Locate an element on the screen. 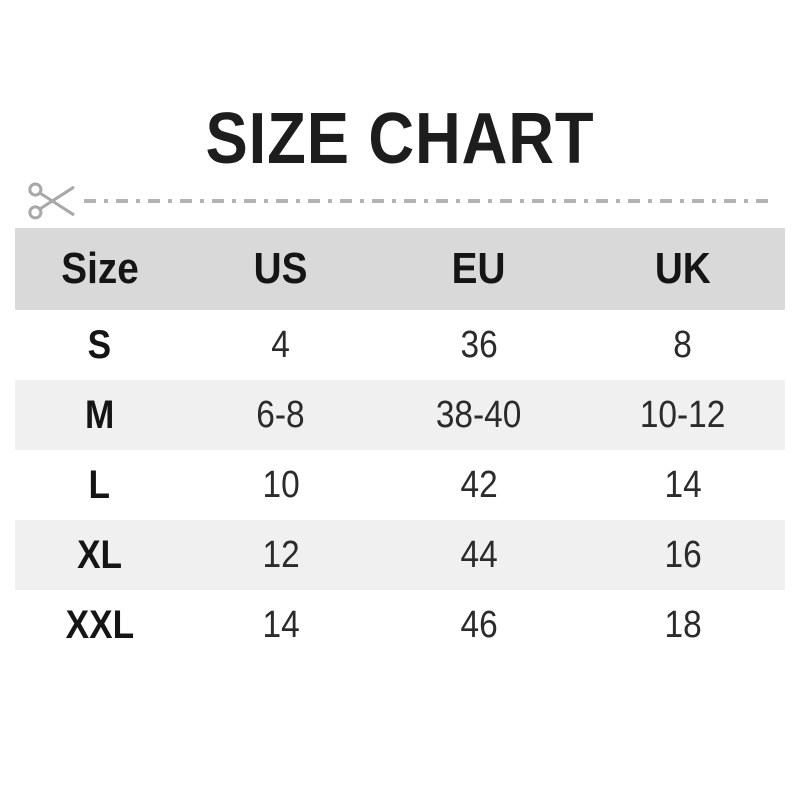  page-title-text: SIZE CHART is located at coordinates (400, 139).